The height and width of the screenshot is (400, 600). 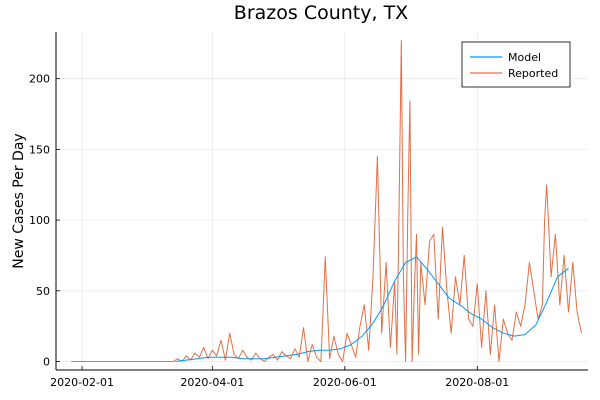 What do you see at coordinates (39, 79) in the screenshot?
I see `y-tick-label: 200` at bounding box center [39, 79].